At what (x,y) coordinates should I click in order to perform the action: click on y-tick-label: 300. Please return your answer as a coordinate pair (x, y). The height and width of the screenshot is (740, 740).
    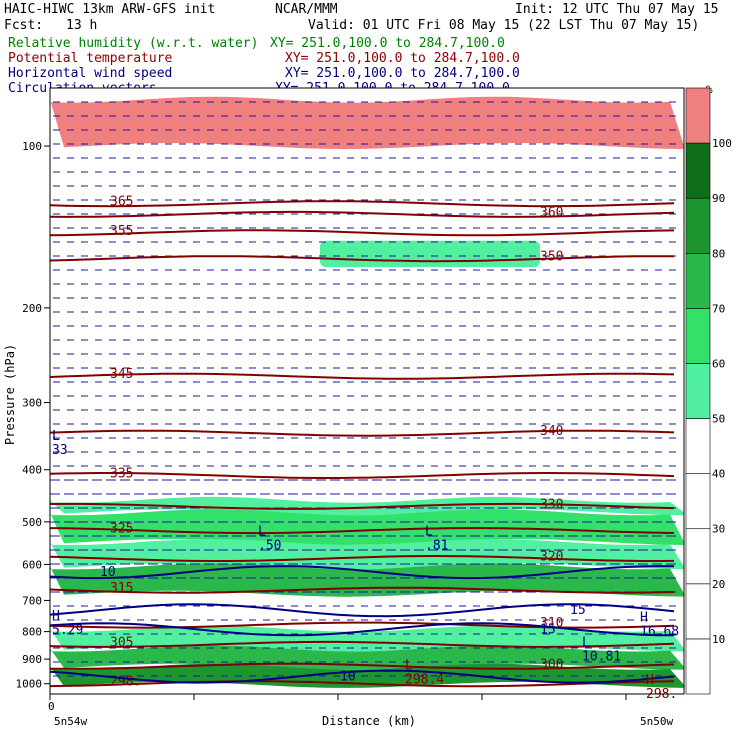
    Looking at the image, I should click on (32, 403).